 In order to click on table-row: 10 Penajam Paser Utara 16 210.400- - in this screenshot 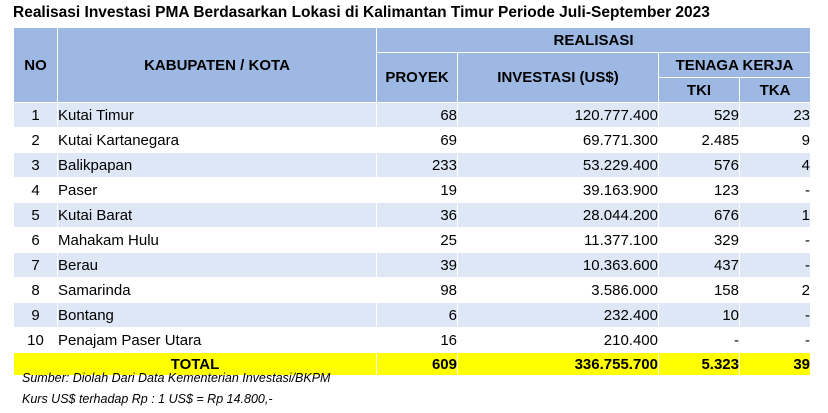, I will do `click(412, 340)`.